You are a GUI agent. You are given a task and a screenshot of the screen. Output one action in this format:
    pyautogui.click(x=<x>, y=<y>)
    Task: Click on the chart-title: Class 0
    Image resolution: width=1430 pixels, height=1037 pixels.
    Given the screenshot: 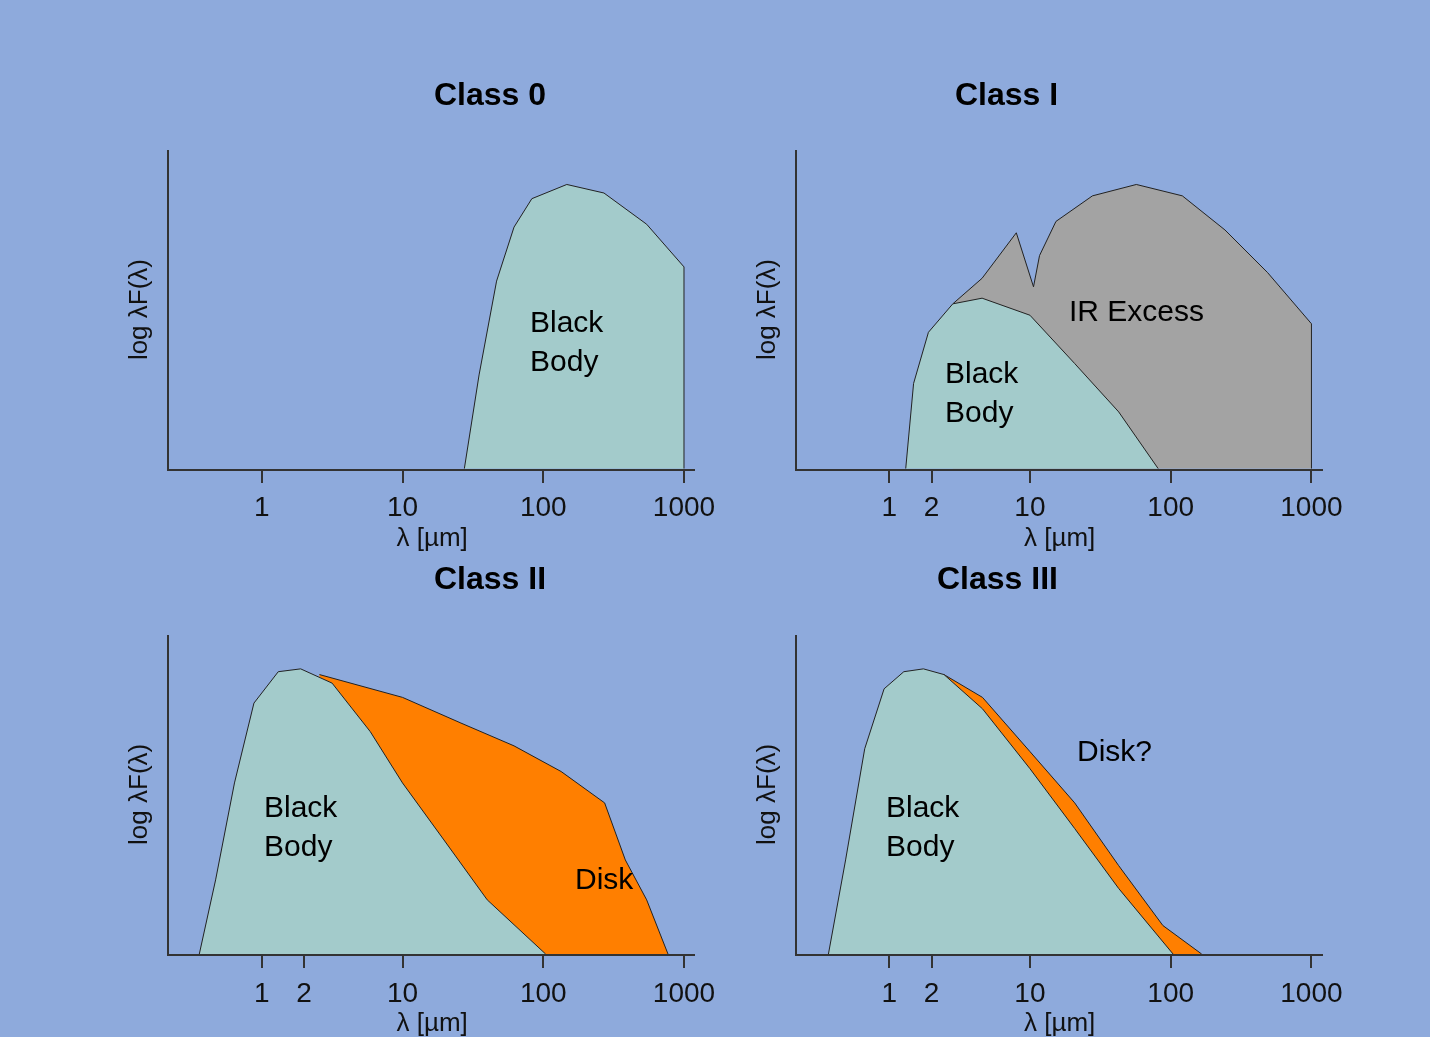 What is the action you would take?
    pyautogui.click(x=490, y=94)
    